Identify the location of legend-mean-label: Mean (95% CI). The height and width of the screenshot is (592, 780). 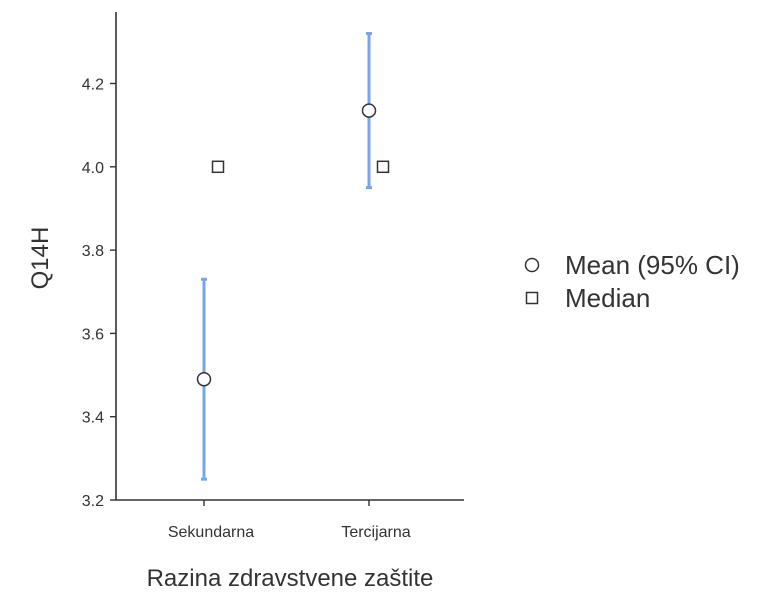
(652, 265).